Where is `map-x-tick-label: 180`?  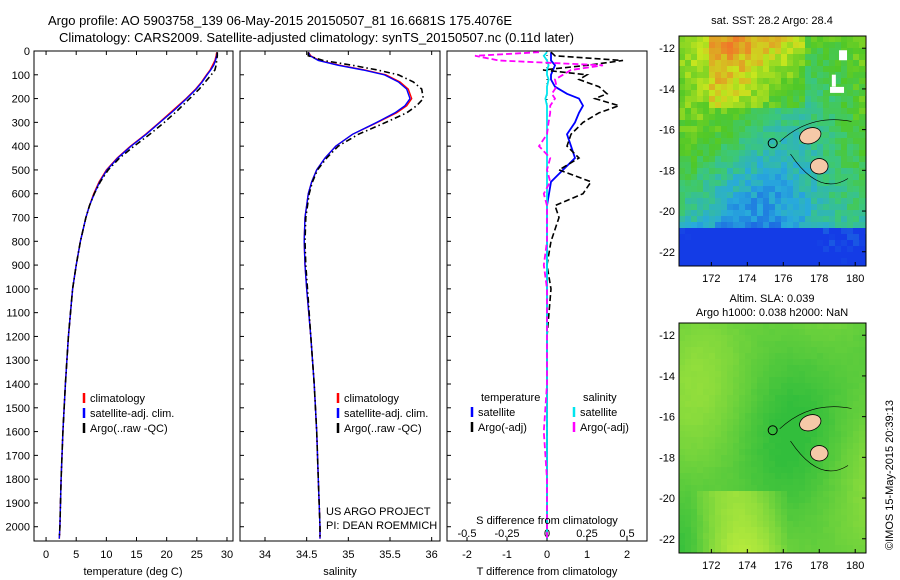 map-x-tick-label: 180 is located at coordinates (855, 279).